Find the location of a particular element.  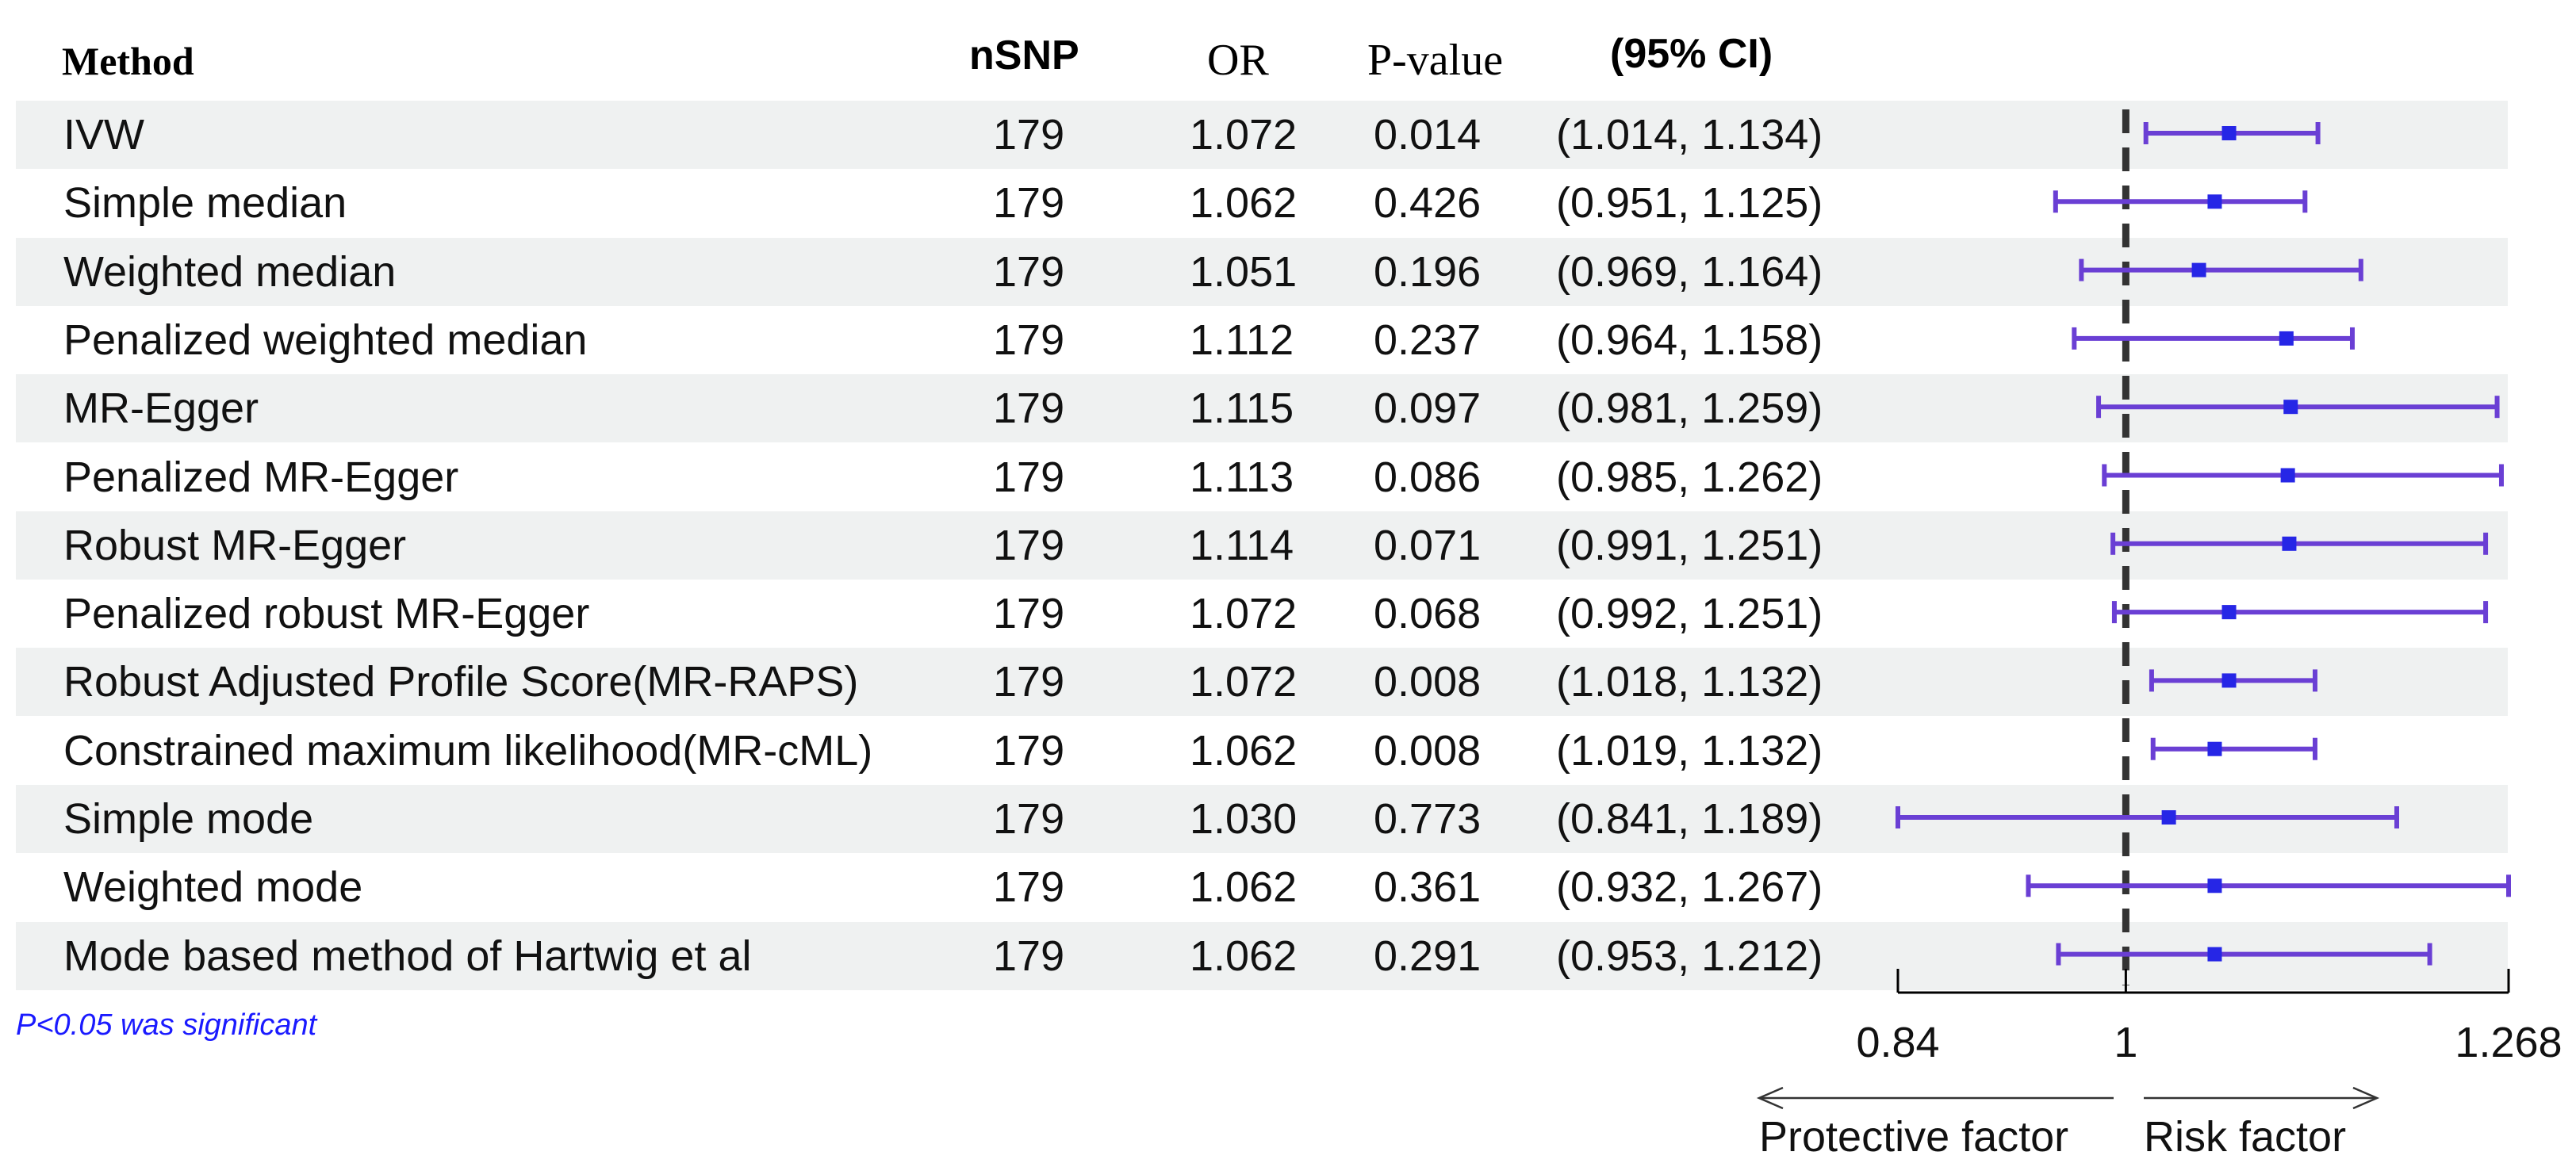

pvalue-cell: 0.361 is located at coordinates (1428, 888).